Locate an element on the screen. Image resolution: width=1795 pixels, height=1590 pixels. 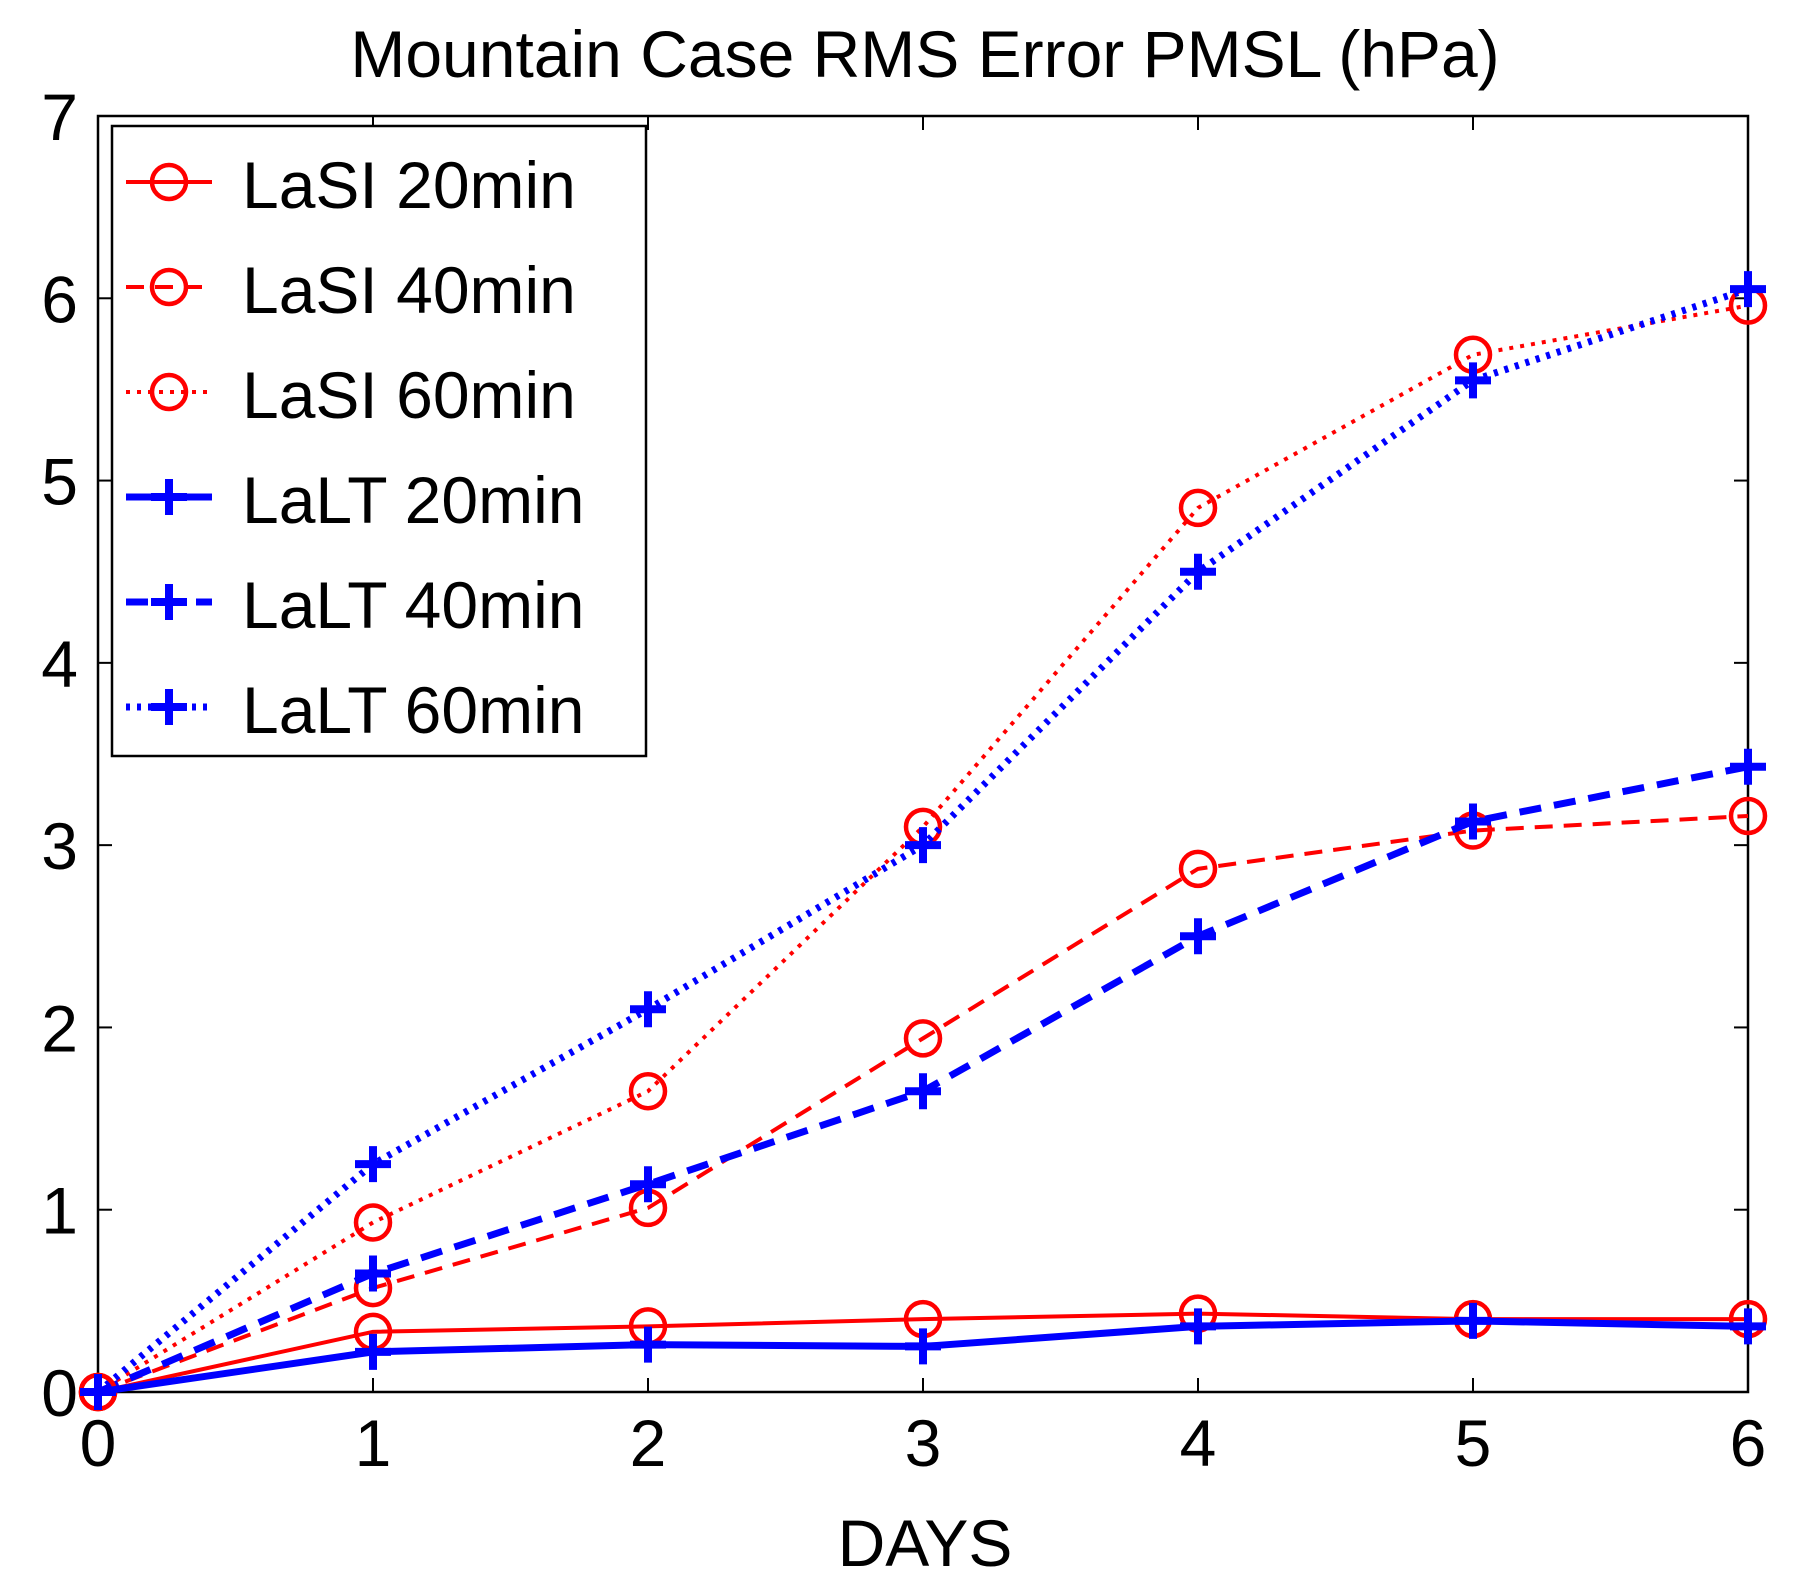
legend-item: LaLT 20min is located at coordinates (355, 500).